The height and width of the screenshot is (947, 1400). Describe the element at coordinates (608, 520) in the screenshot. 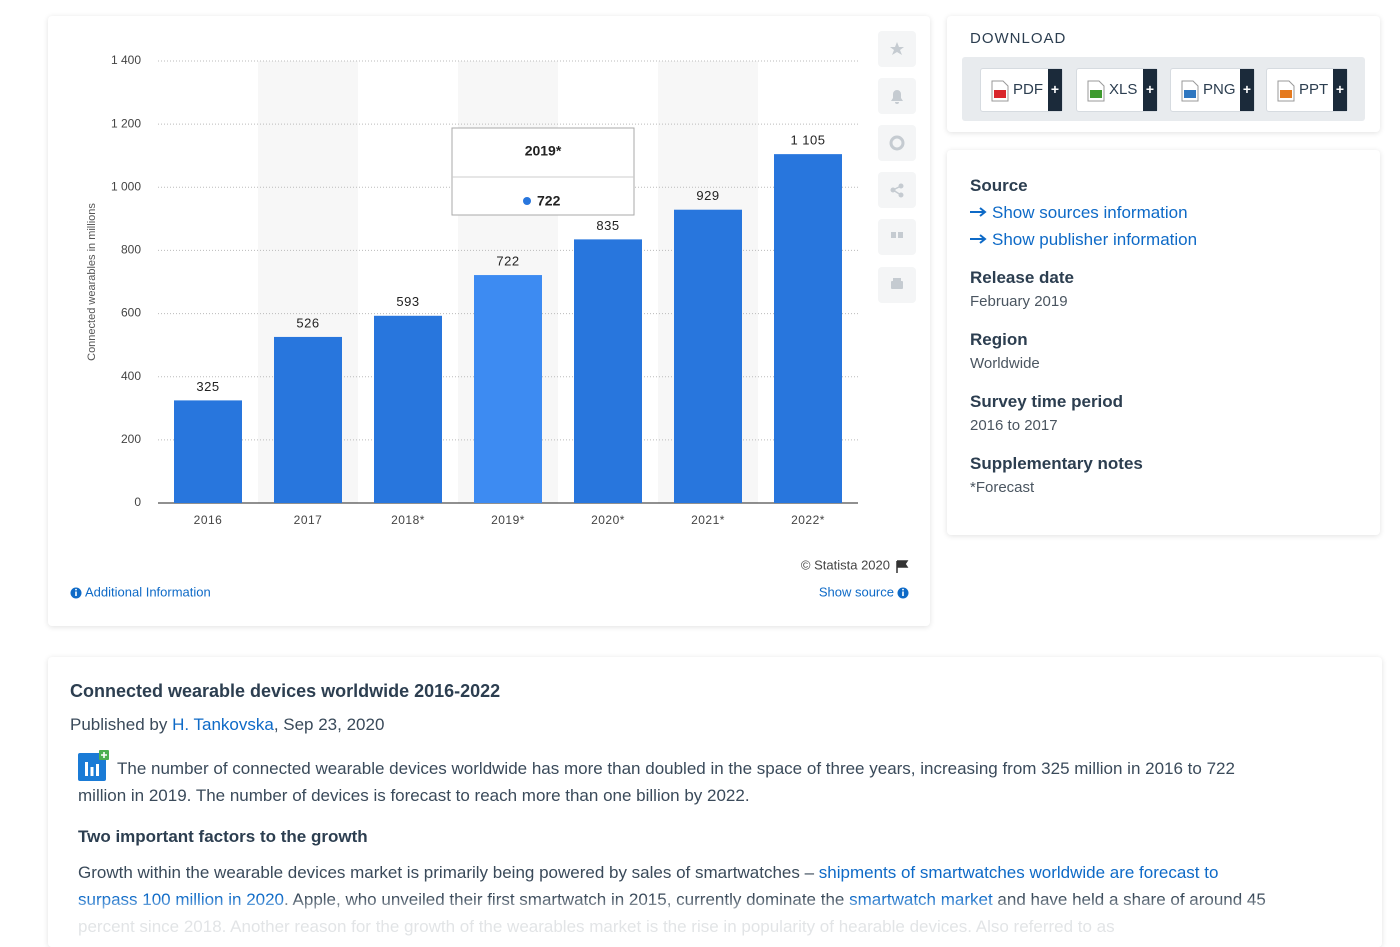

I see `x-tick-label: 2020*` at that location.